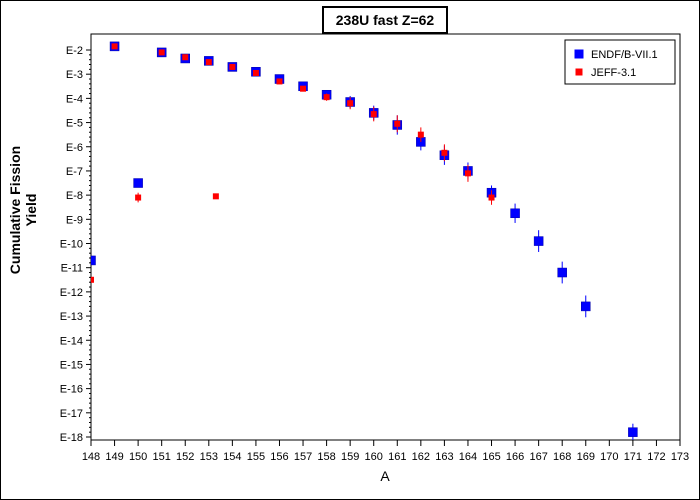 Image resolution: width=700 pixels, height=500 pixels. Describe the element at coordinates (613, 73) in the screenshot. I see `legend-label: JEFF-3.1` at that location.